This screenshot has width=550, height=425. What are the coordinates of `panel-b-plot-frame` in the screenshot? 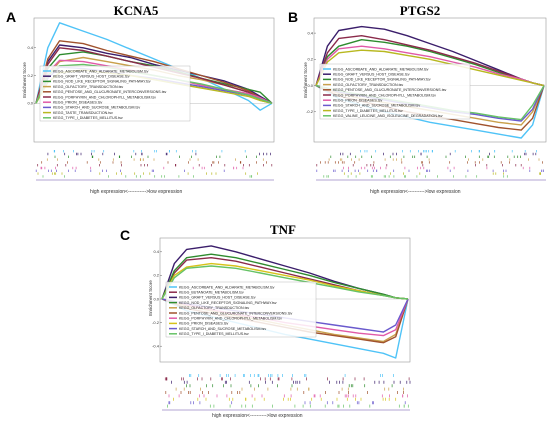 It's located at (430, 80).